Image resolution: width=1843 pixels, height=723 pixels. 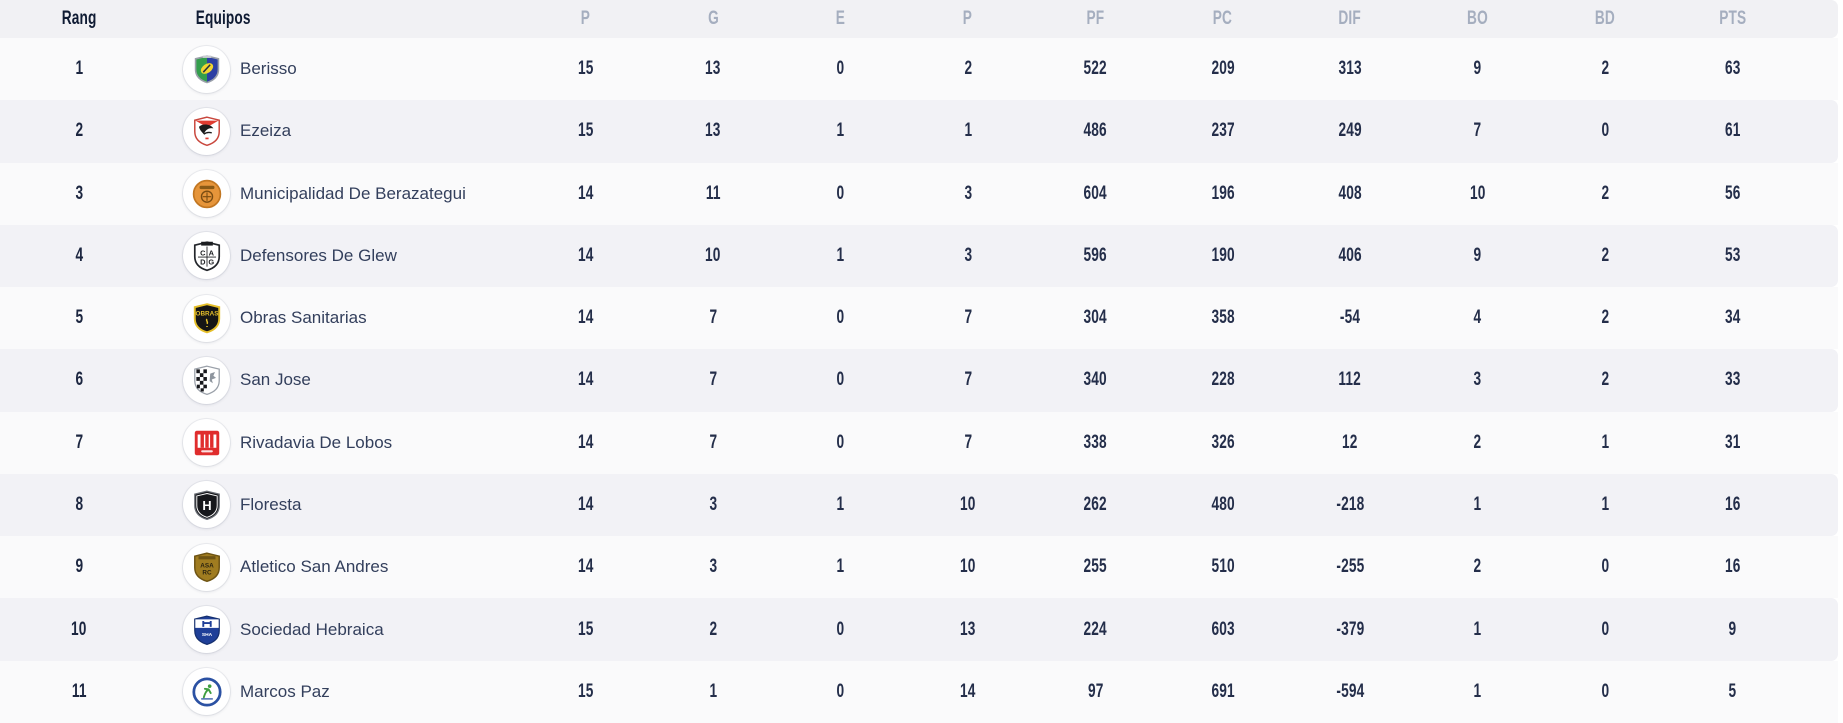 I want to click on team-cell: ASA RC Atletico San Andres, so click(x=340, y=567).